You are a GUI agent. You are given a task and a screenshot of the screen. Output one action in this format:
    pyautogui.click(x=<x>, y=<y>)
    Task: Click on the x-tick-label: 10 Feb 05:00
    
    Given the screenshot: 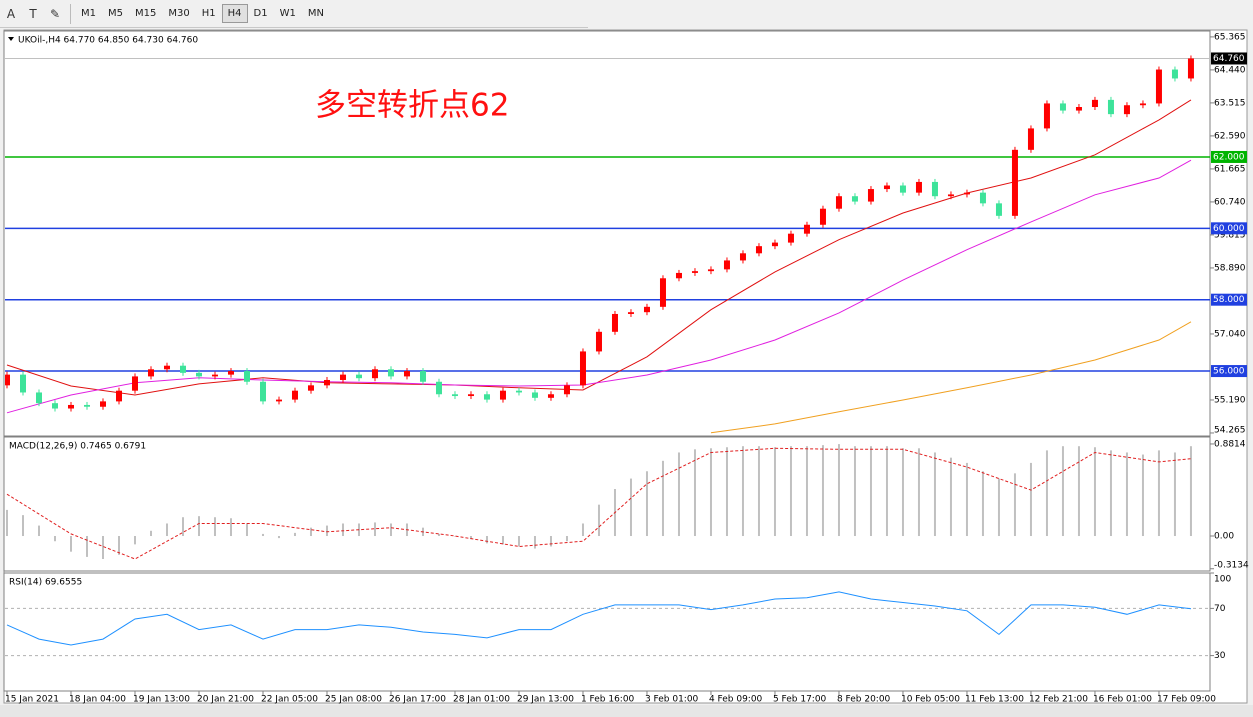 What is the action you would take?
    pyautogui.click(x=930, y=700)
    